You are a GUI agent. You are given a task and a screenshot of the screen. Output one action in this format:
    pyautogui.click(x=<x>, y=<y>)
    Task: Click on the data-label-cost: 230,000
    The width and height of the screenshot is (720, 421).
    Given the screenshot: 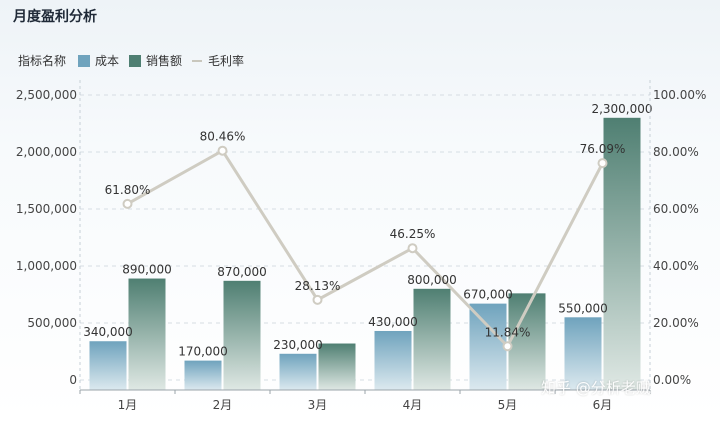 What is the action you would take?
    pyautogui.click(x=298, y=345)
    